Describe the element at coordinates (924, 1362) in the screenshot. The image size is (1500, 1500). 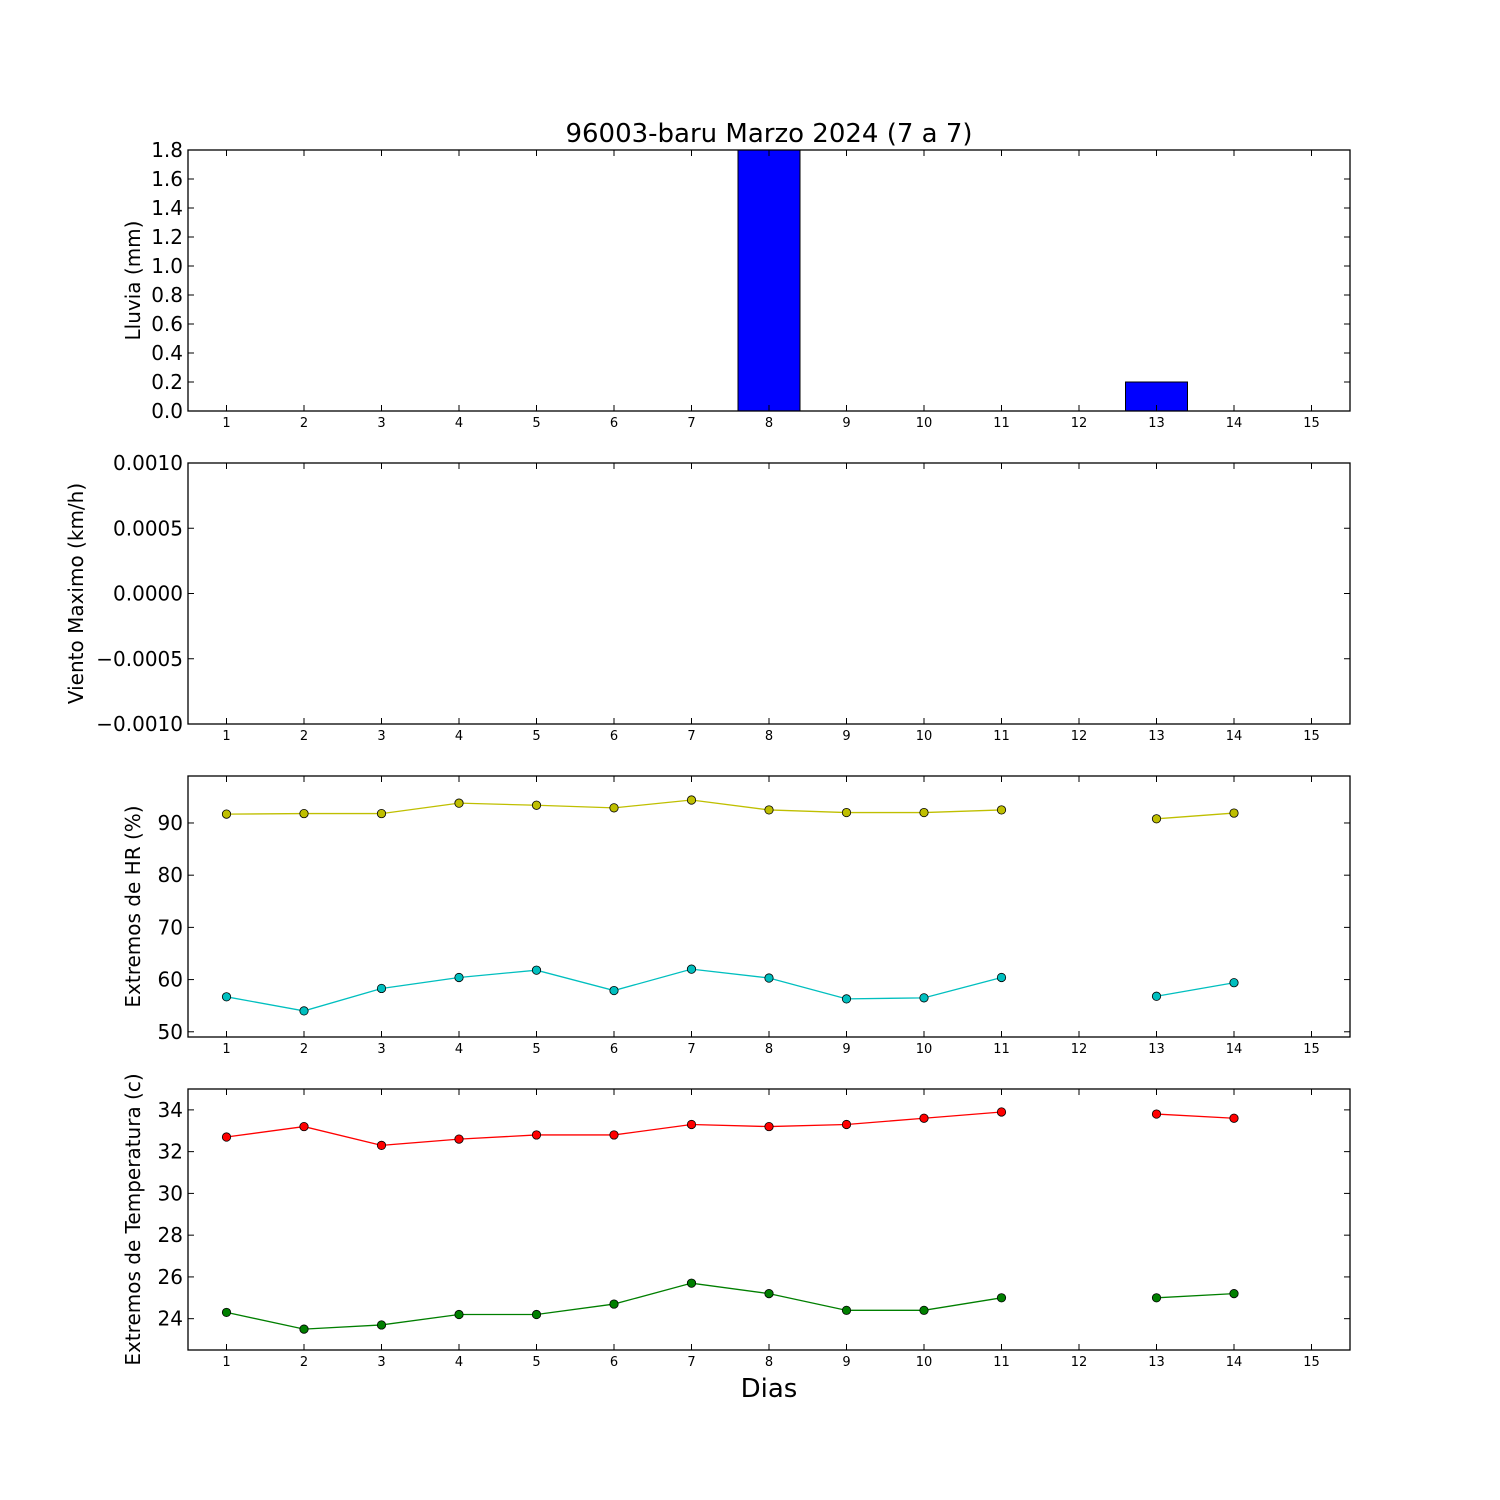
I see `x-tick-label: 10` at that location.